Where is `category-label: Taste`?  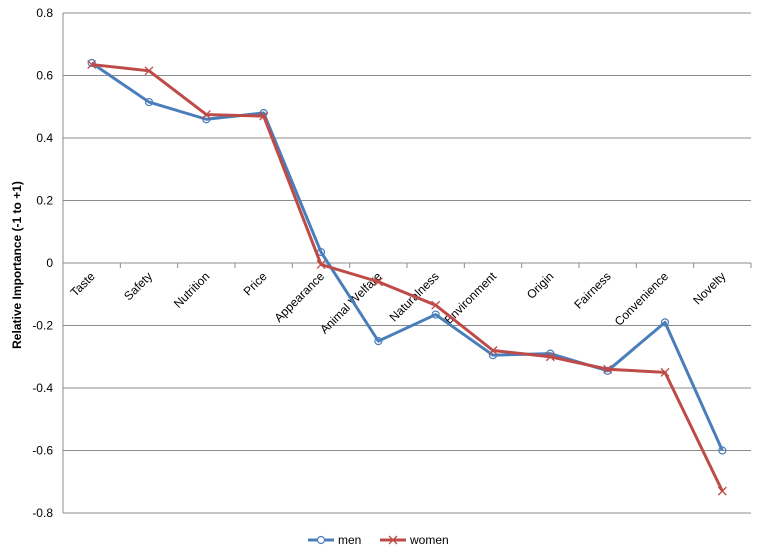 category-label: Taste is located at coordinates (83, 284).